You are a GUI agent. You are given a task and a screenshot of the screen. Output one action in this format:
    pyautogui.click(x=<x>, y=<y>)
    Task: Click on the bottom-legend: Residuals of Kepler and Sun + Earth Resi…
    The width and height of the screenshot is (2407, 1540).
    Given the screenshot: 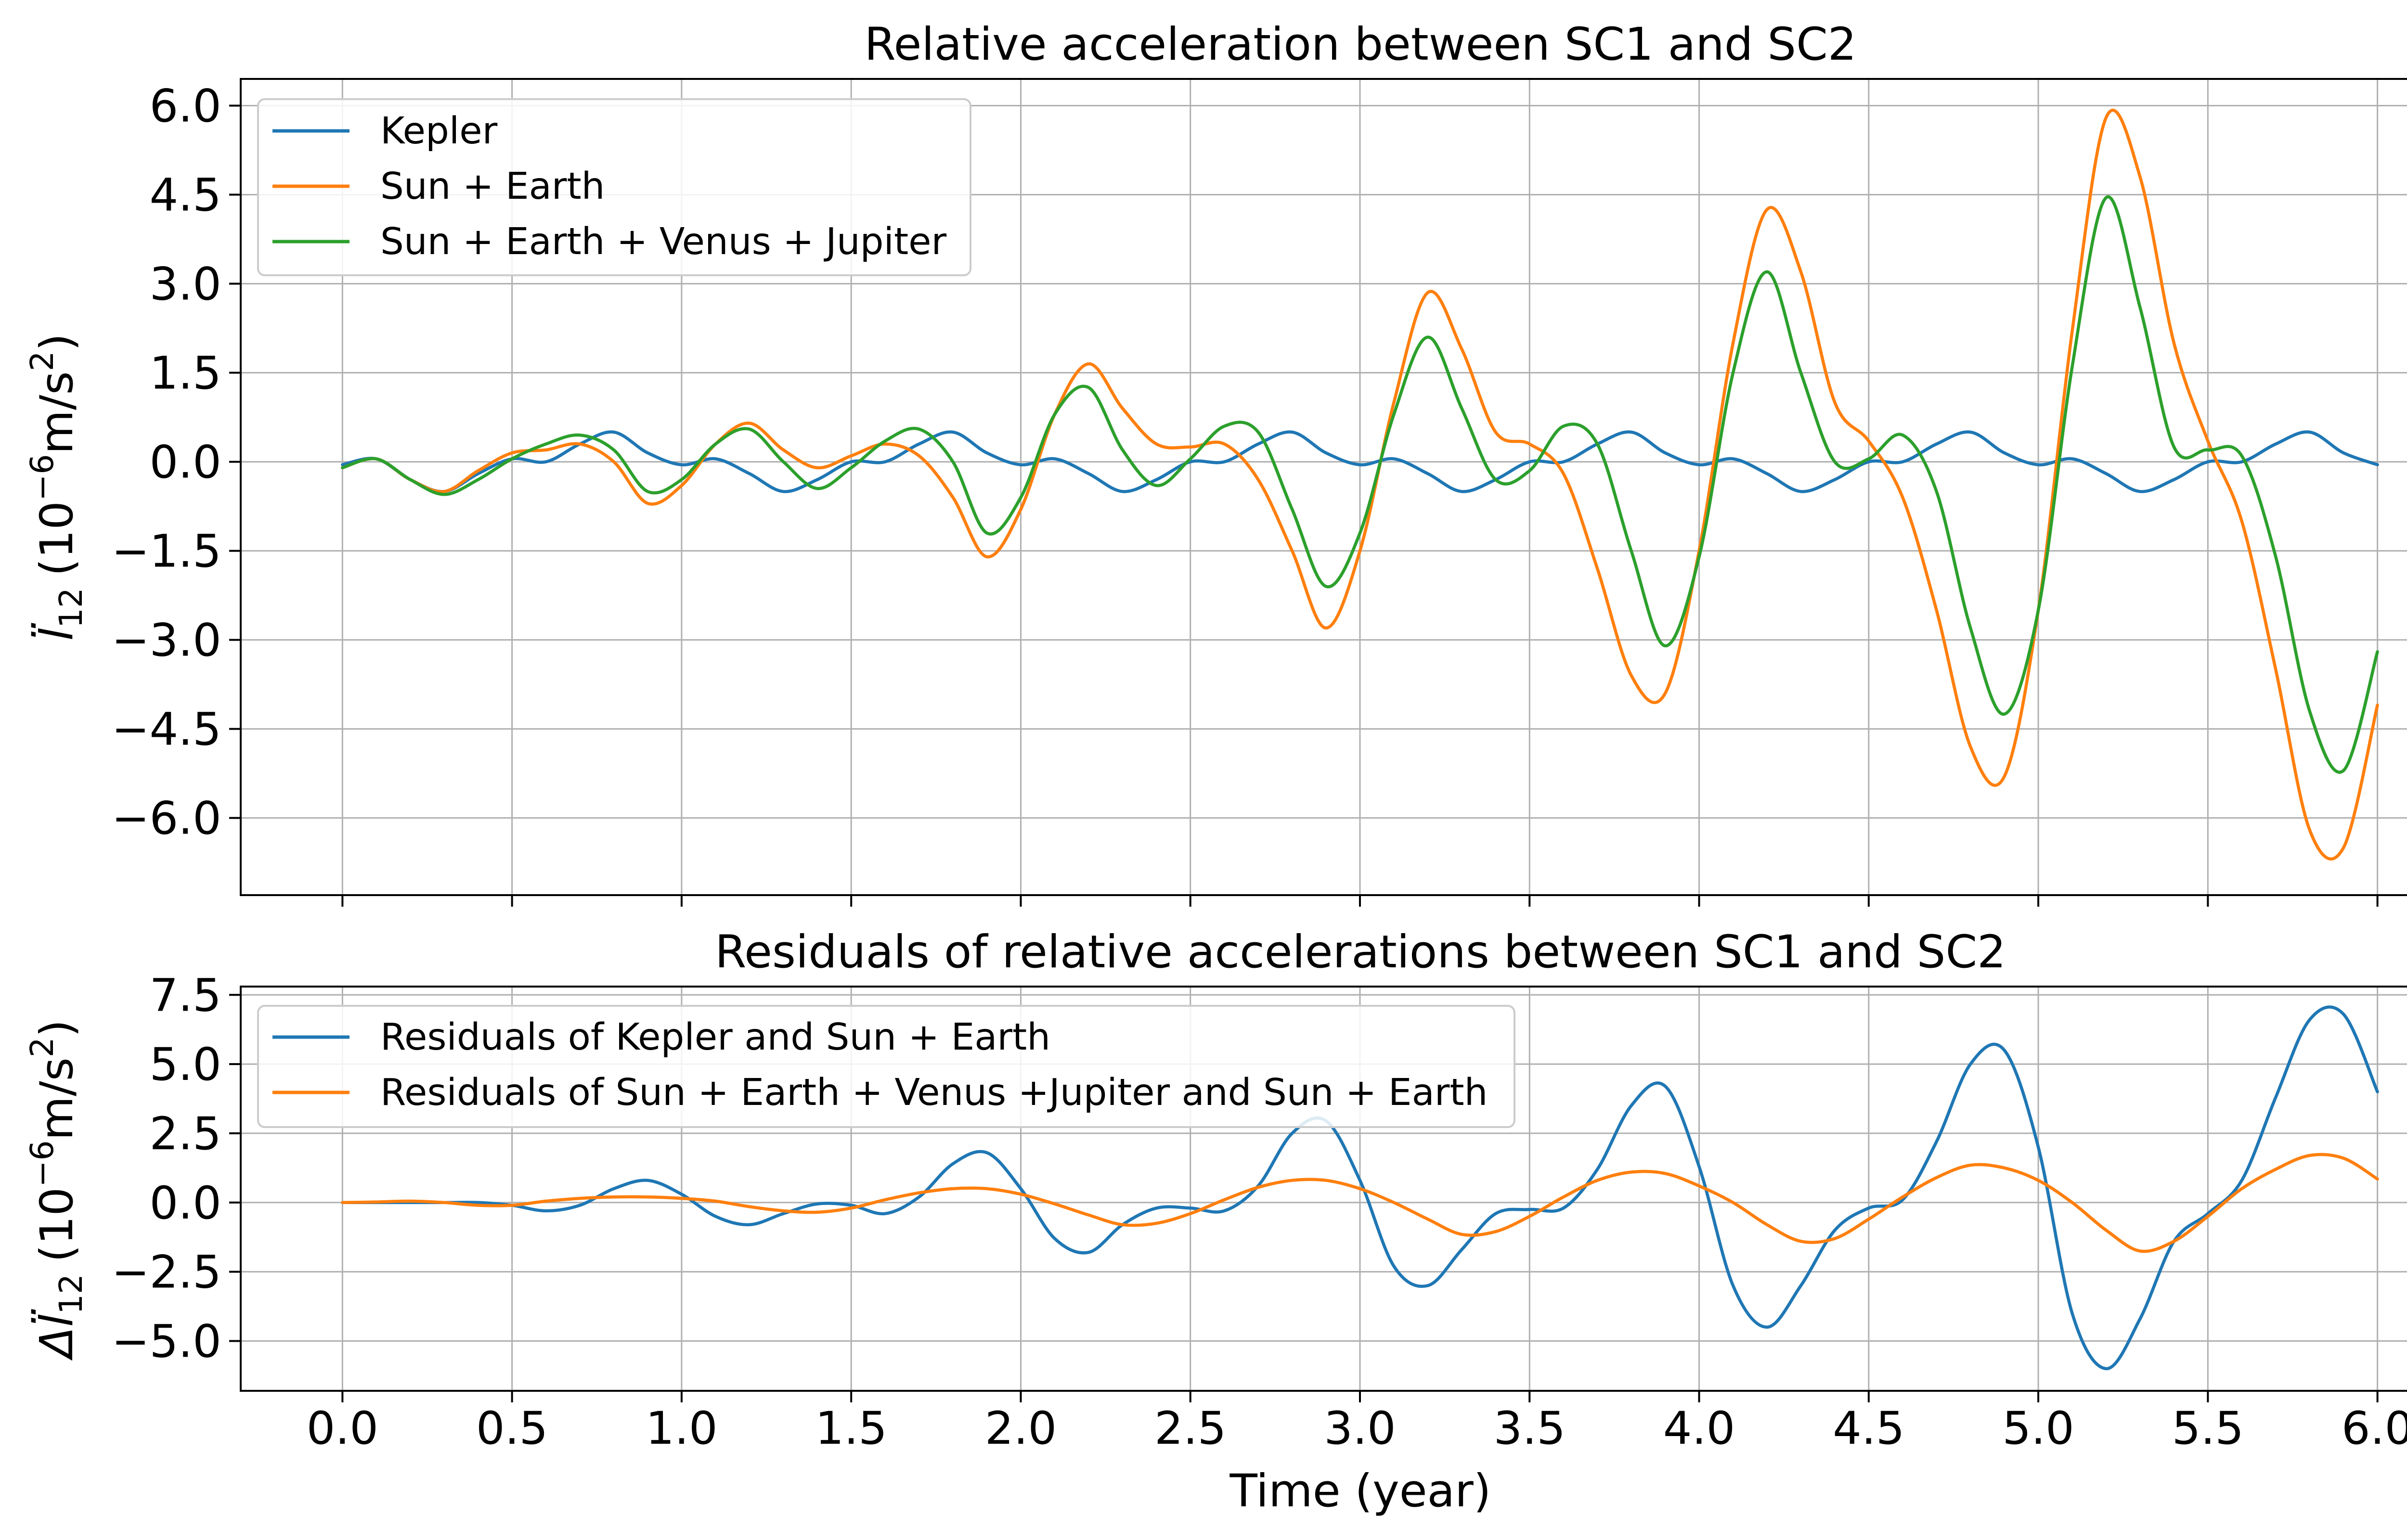 What is the action you would take?
    pyautogui.click(x=886, y=1066)
    